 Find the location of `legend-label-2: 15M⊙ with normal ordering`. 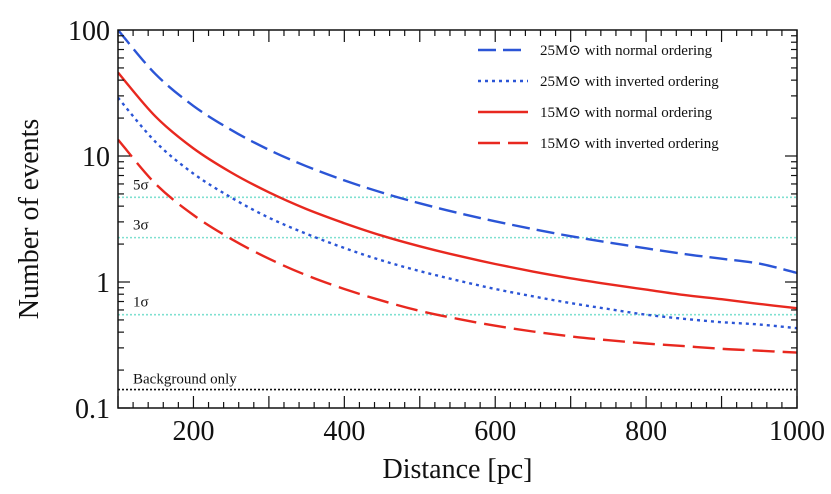

legend-label-2: 15M⊙ with normal ordering is located at coordinates (626, 113).